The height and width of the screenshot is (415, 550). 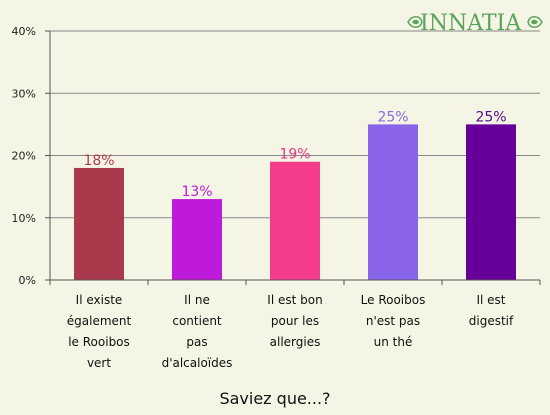 What do you see at coordinates (197, 300) in the screenshot?
I see `category-label-line: Il ne` at bounding box center [197, 300].